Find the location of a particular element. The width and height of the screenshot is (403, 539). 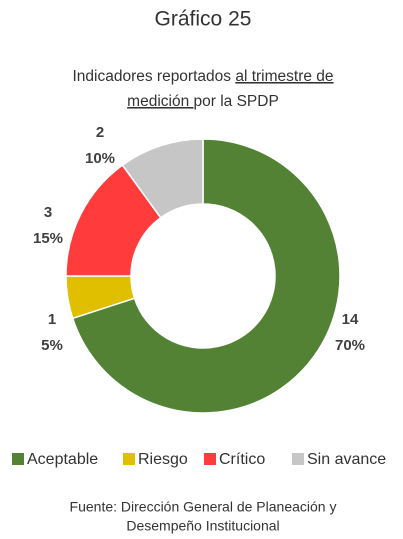

percent-label: 15% is located at coordinates (48, 238).